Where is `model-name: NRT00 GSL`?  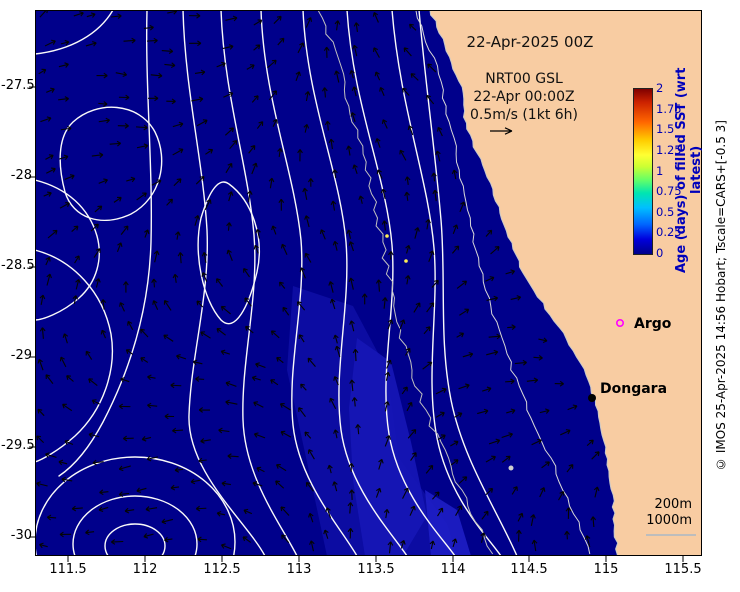 model-name: NRT00 GSL is located at coordinates (524, 79).